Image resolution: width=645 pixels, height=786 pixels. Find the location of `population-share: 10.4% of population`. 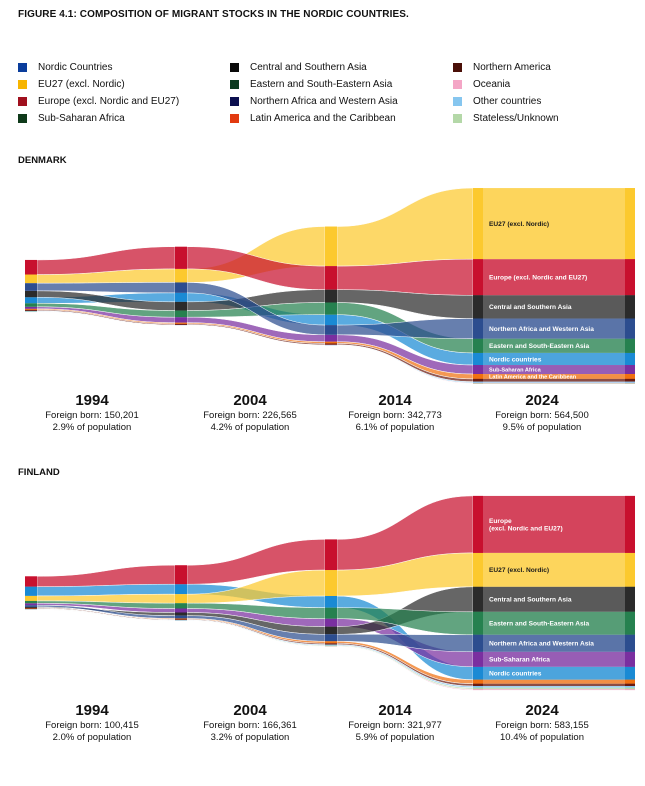

population-share: 10.4% of population is located at coordinates (542, 737).